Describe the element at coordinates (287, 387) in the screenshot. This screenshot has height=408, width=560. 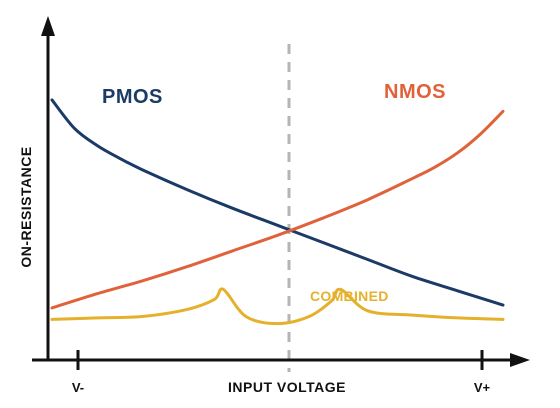
I see `x-axis-label: INPUT VOLTAGE` at that location.